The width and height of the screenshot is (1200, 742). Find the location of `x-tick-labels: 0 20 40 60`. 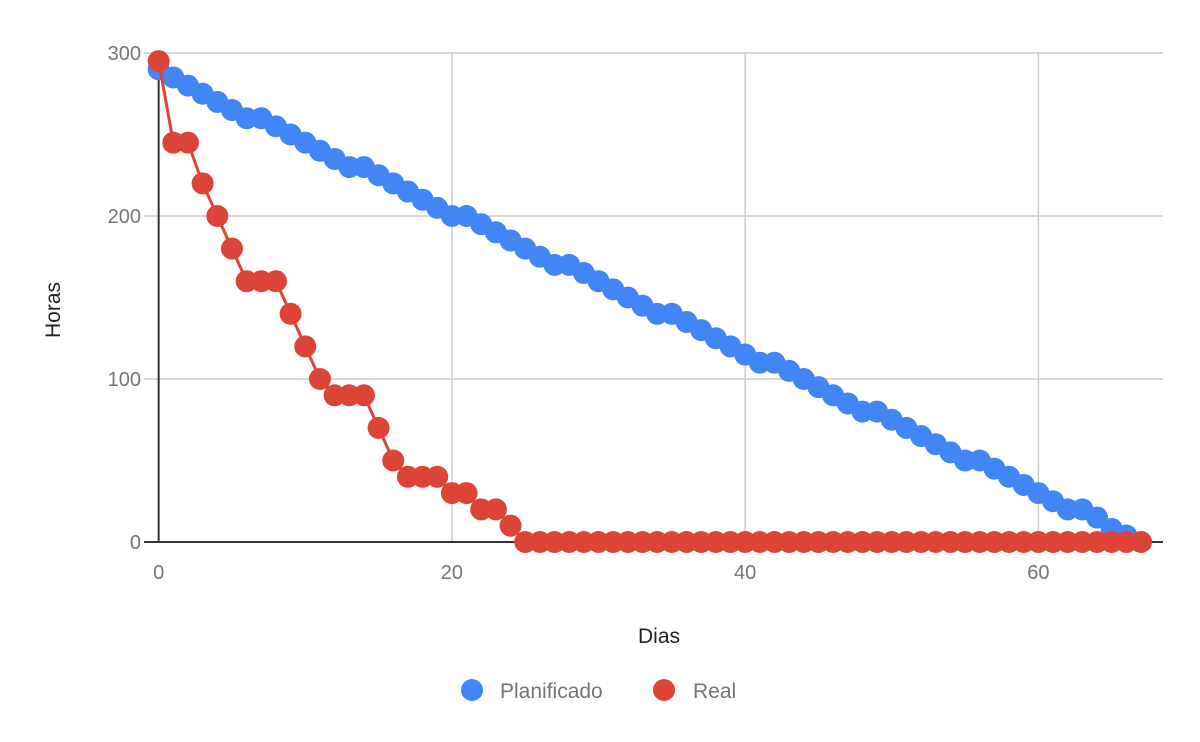

x-tick-labels: 0 20 40 60 is located at coordinates (601, 573).